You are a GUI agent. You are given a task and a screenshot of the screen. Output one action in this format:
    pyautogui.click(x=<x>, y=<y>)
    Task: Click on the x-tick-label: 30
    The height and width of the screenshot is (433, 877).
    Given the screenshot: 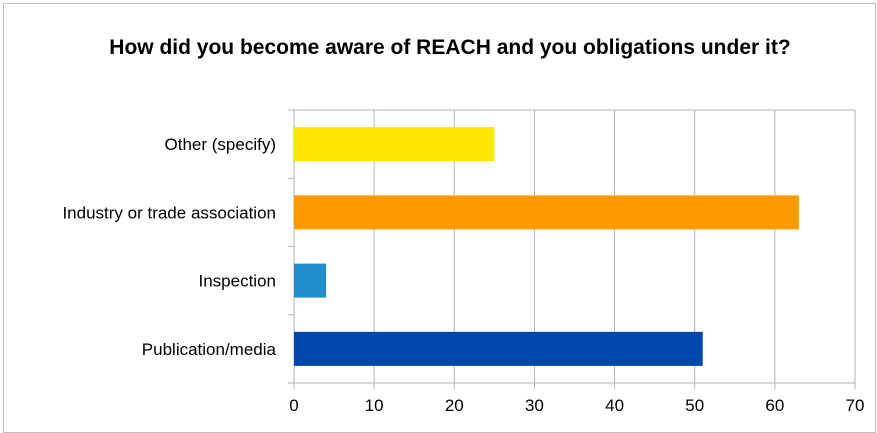 What is the action you would take?
    pyautogui.click(x=534, y=405)
    